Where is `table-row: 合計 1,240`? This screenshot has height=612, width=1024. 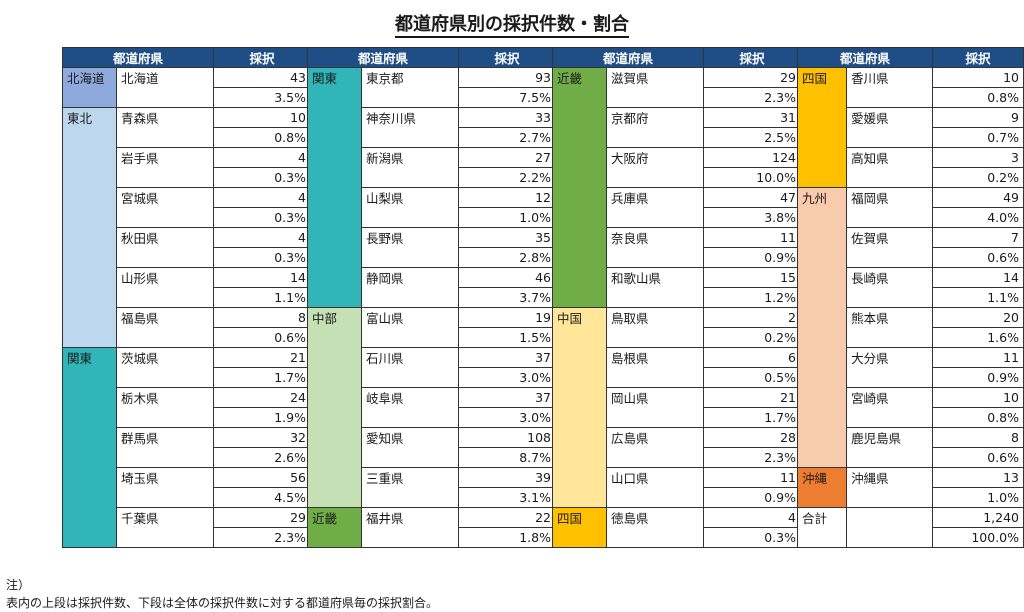
table-row: 合計 1,240 is located at coordinates (910, 527).